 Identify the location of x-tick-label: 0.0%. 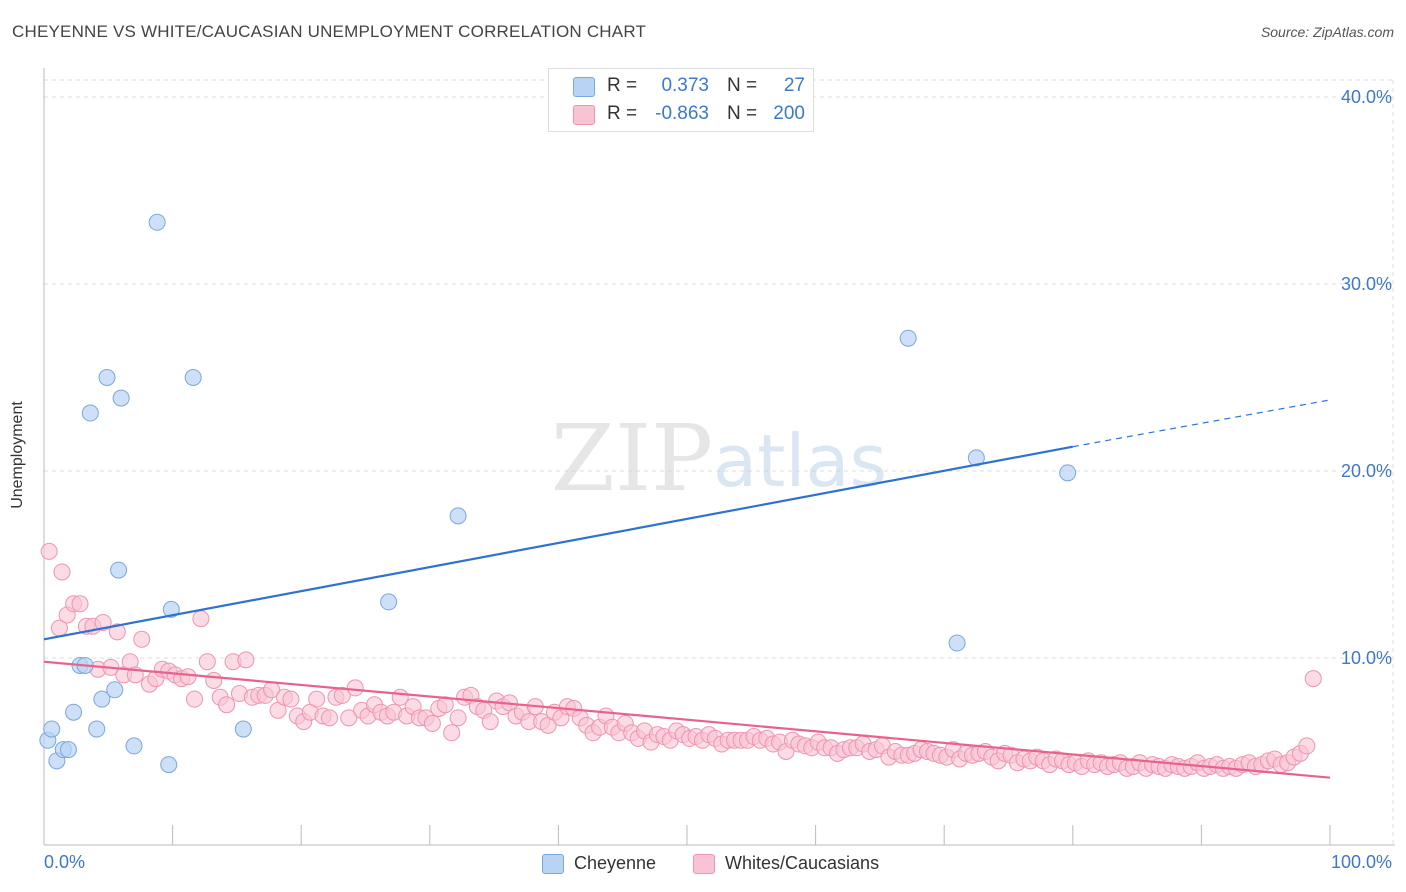
(64, 862).